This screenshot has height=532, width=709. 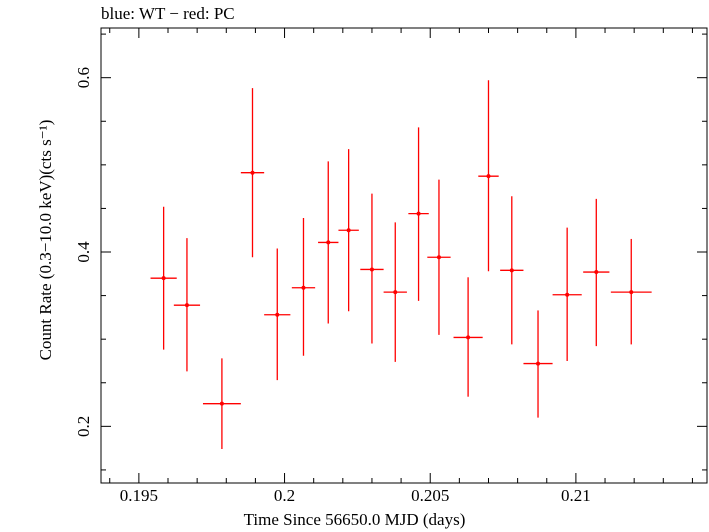 What do you see at coordinates (354, 519) in the screenshot?
I see `x-axis-label: Time Since 56650.0 MJD (days)` at bounding box center [354, 519].